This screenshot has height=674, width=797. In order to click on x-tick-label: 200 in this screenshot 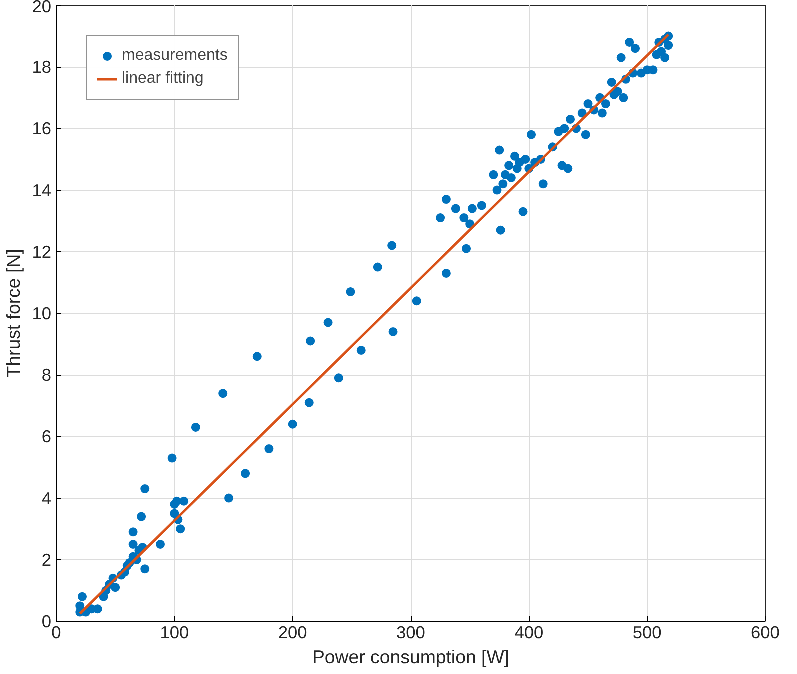, I will do `click(293, 632)`.